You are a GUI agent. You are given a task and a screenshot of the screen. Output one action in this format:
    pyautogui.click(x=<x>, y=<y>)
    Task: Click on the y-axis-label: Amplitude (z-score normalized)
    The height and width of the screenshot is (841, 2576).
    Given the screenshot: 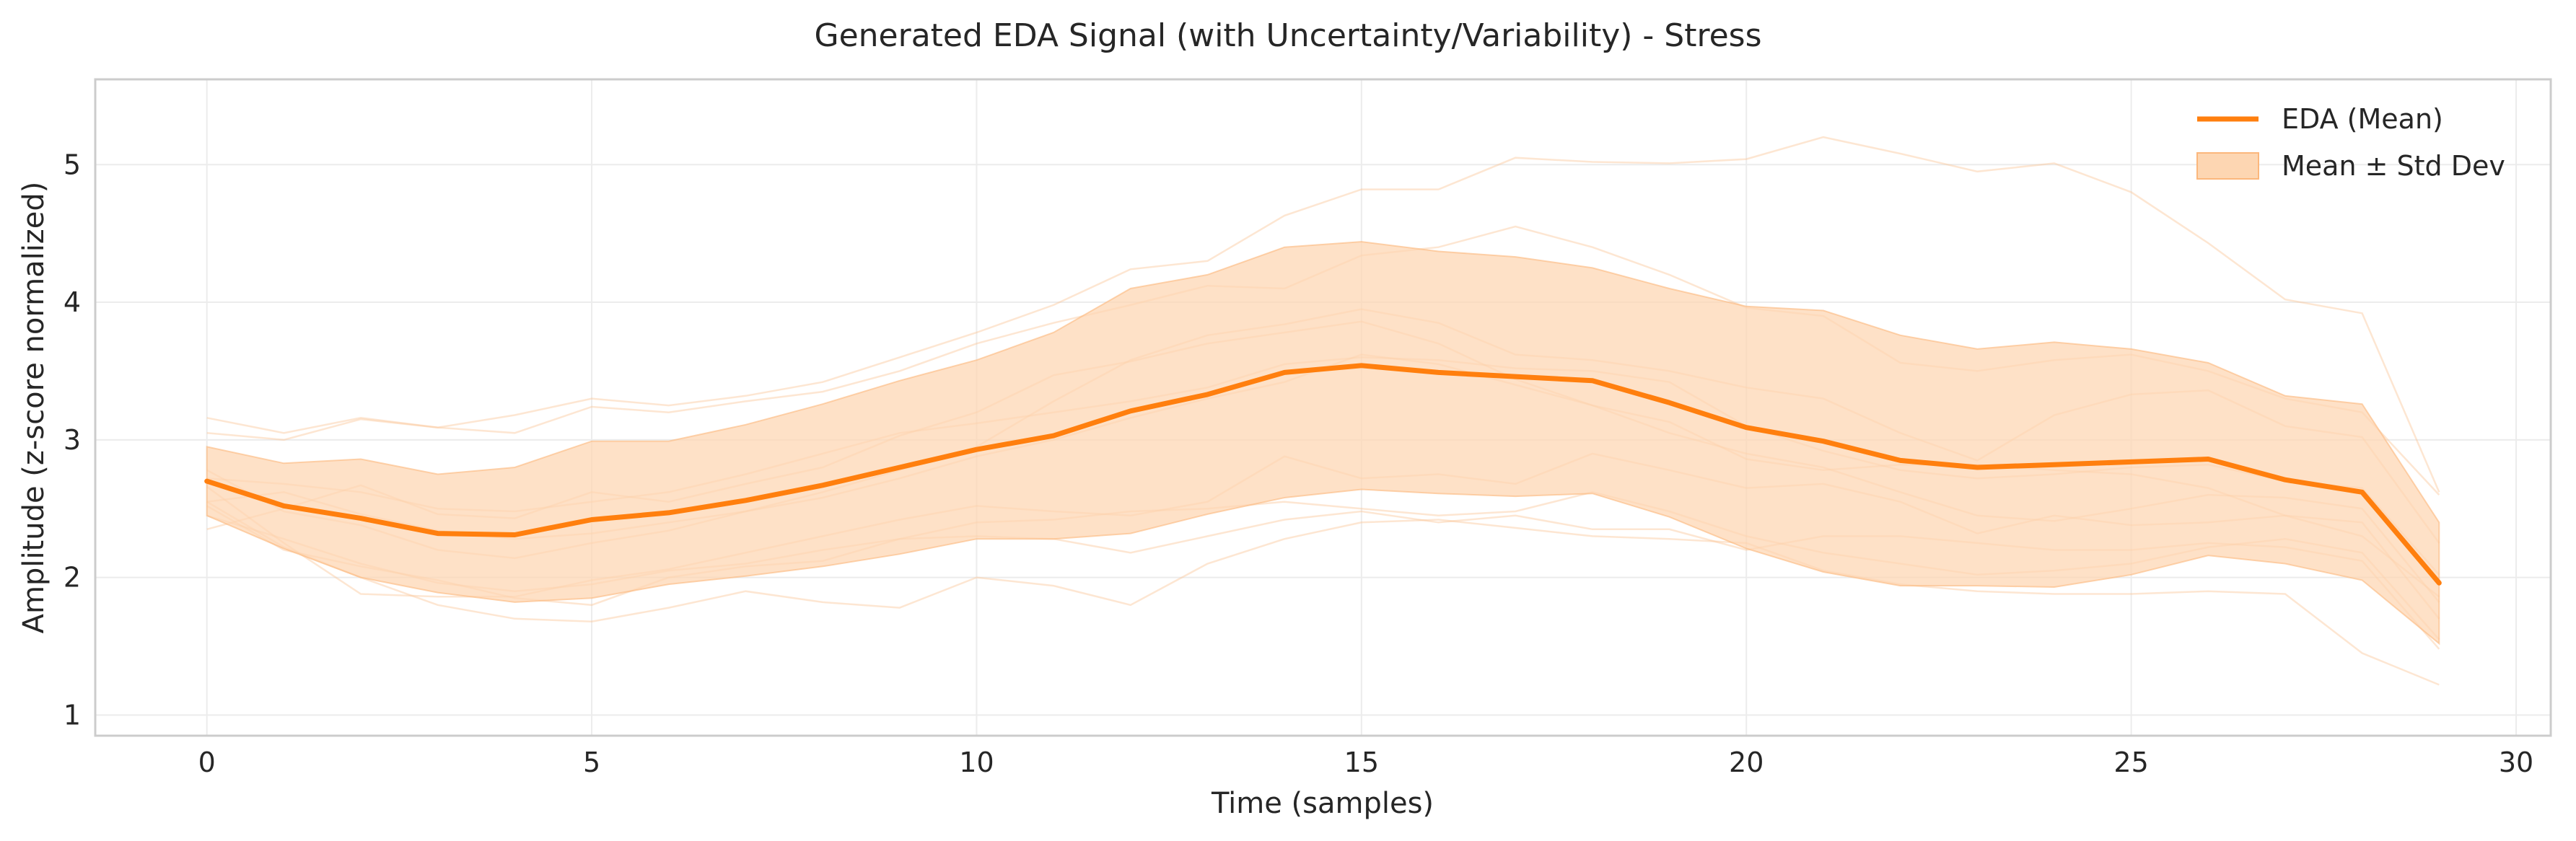 What is the action you would take?
    pyautogui.click(x=34, y=408)
    